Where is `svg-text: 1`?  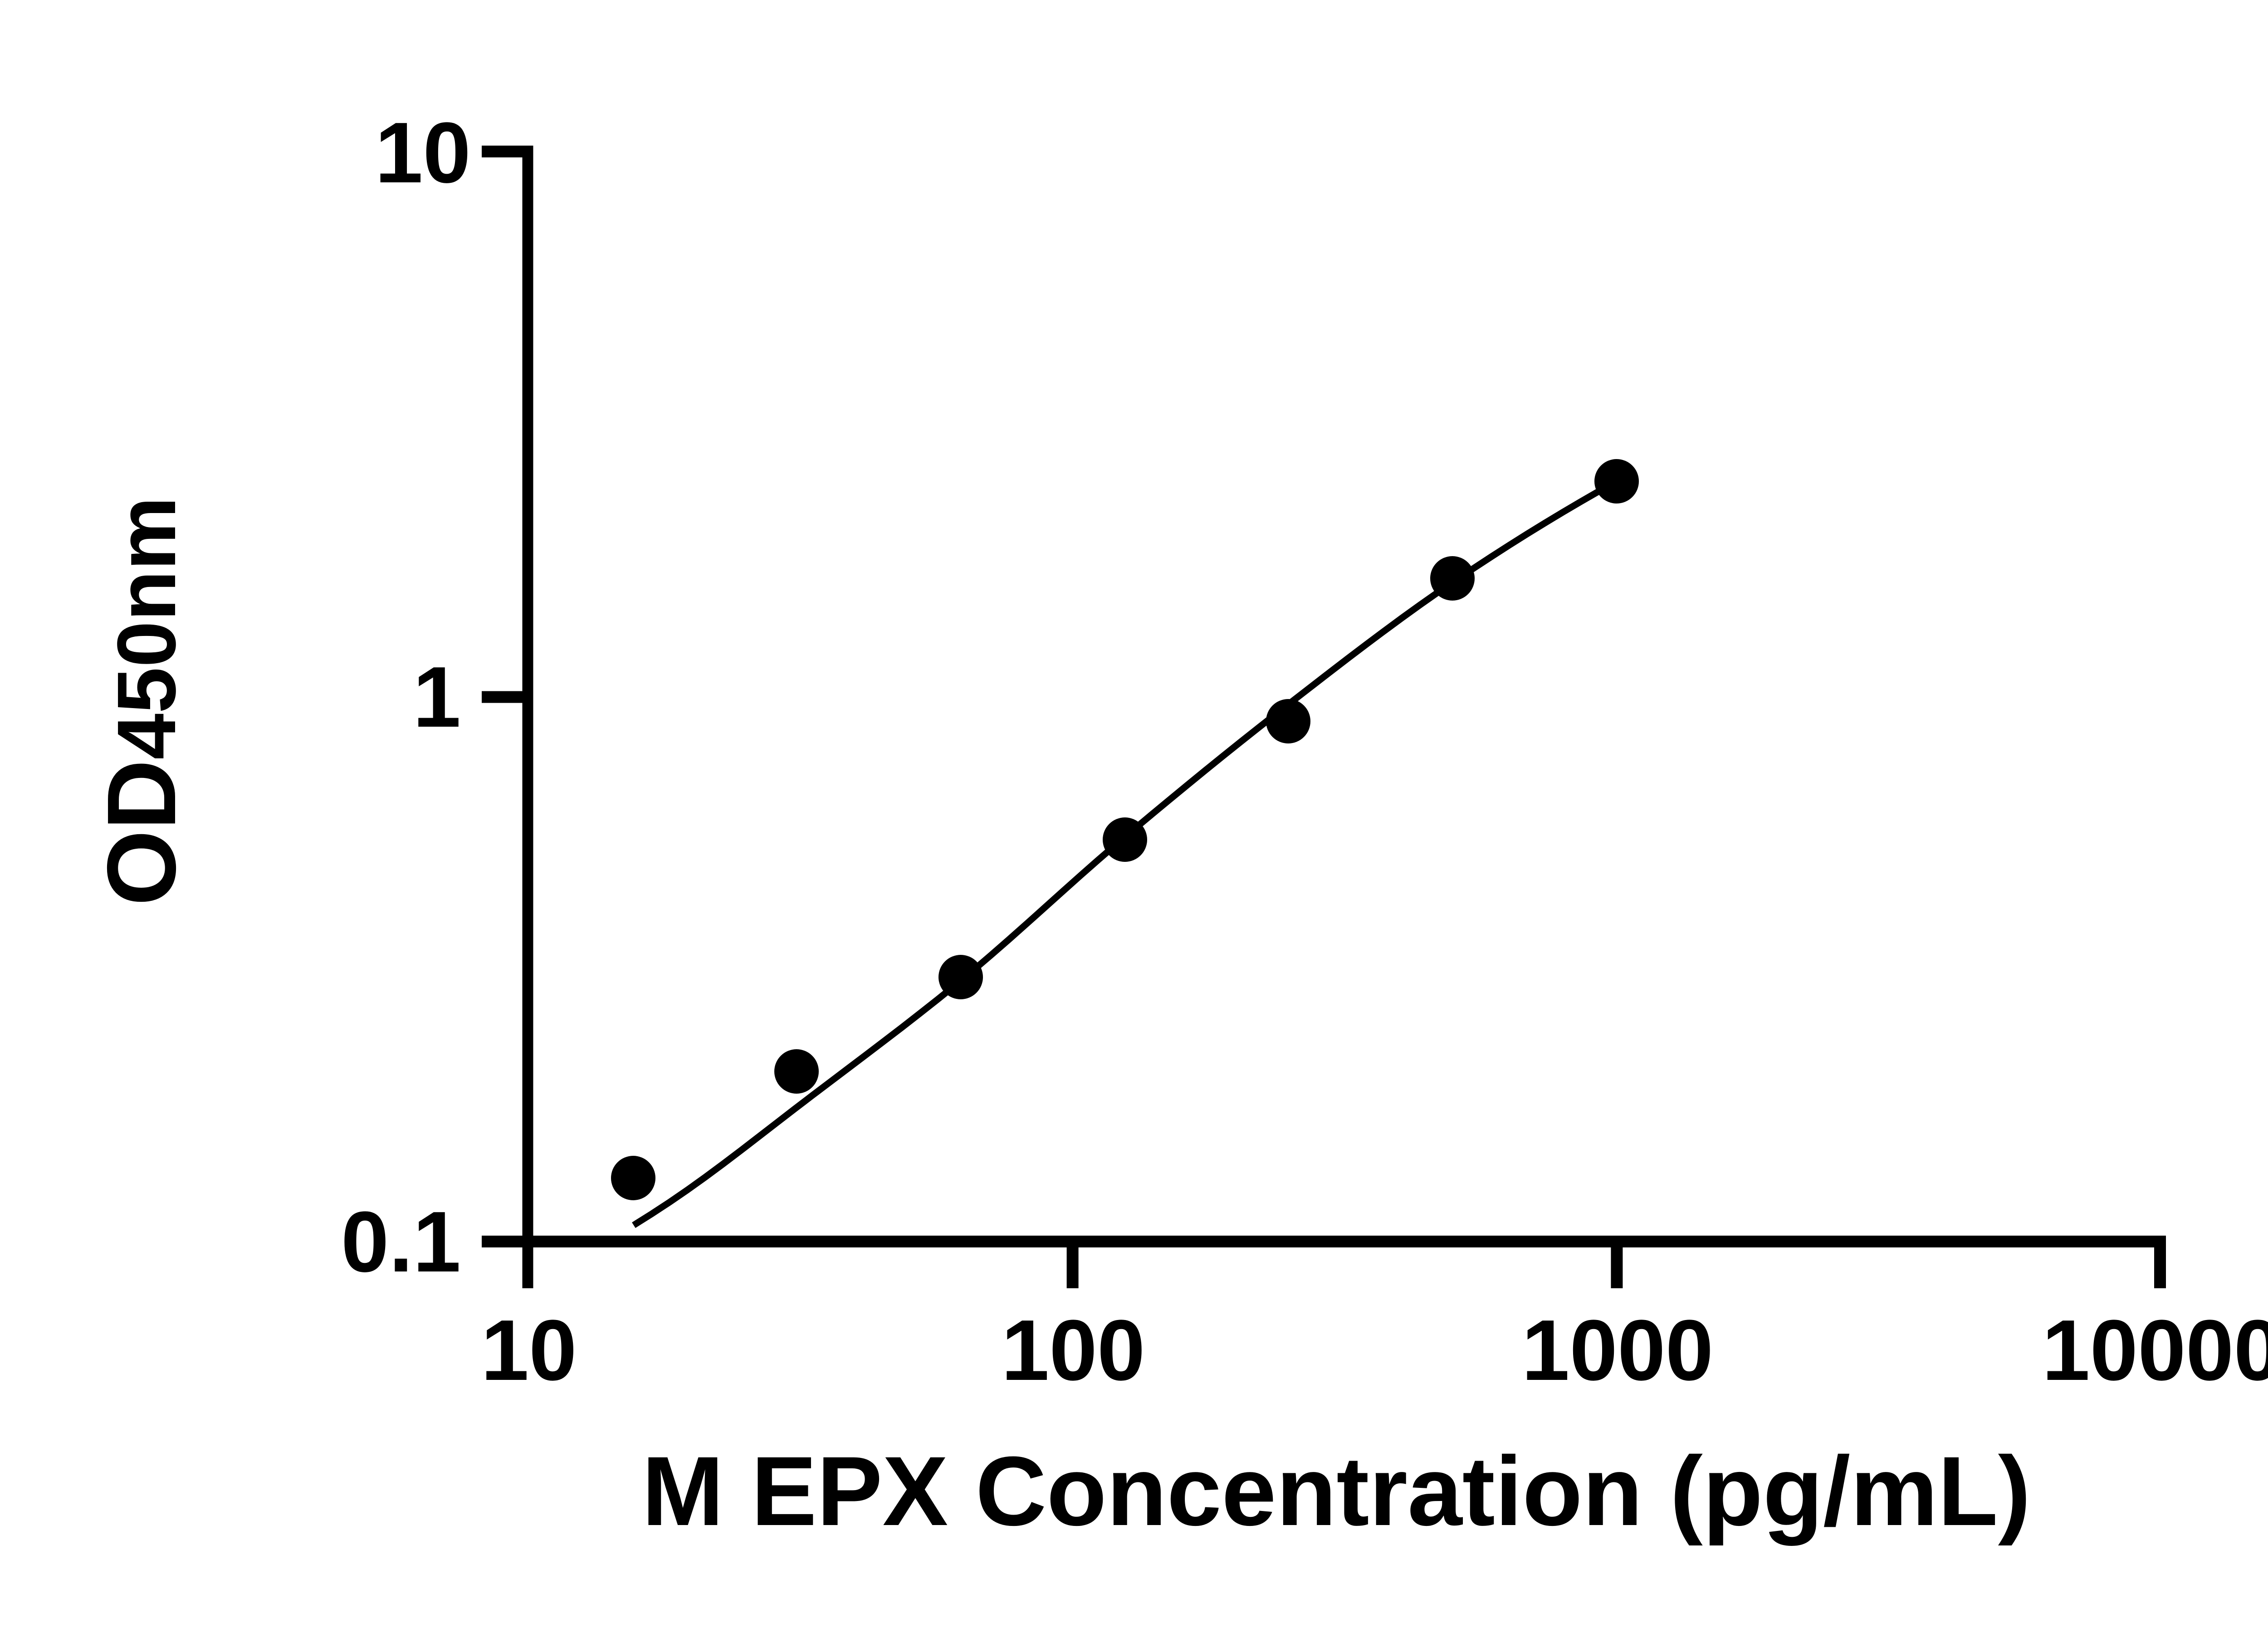 svg-text: 1 is located at coordinates (437, 697).